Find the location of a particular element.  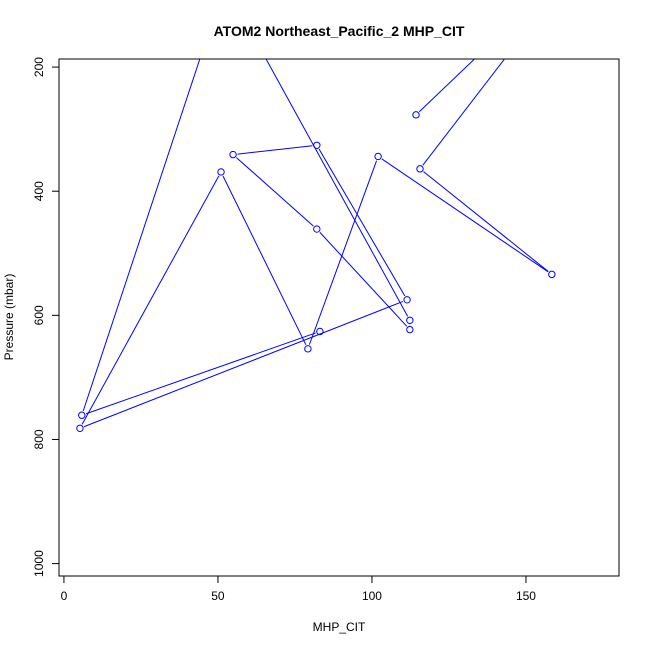

x-axis-label: MHP_CIT is located at coordinates (339, 627).